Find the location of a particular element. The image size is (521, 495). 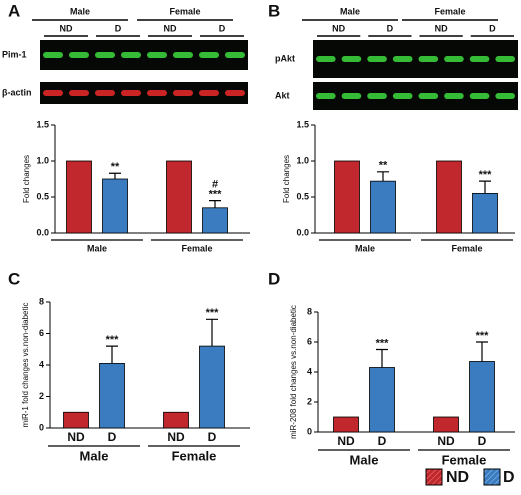

legend-label: ND is located at coordinates (457, 477).